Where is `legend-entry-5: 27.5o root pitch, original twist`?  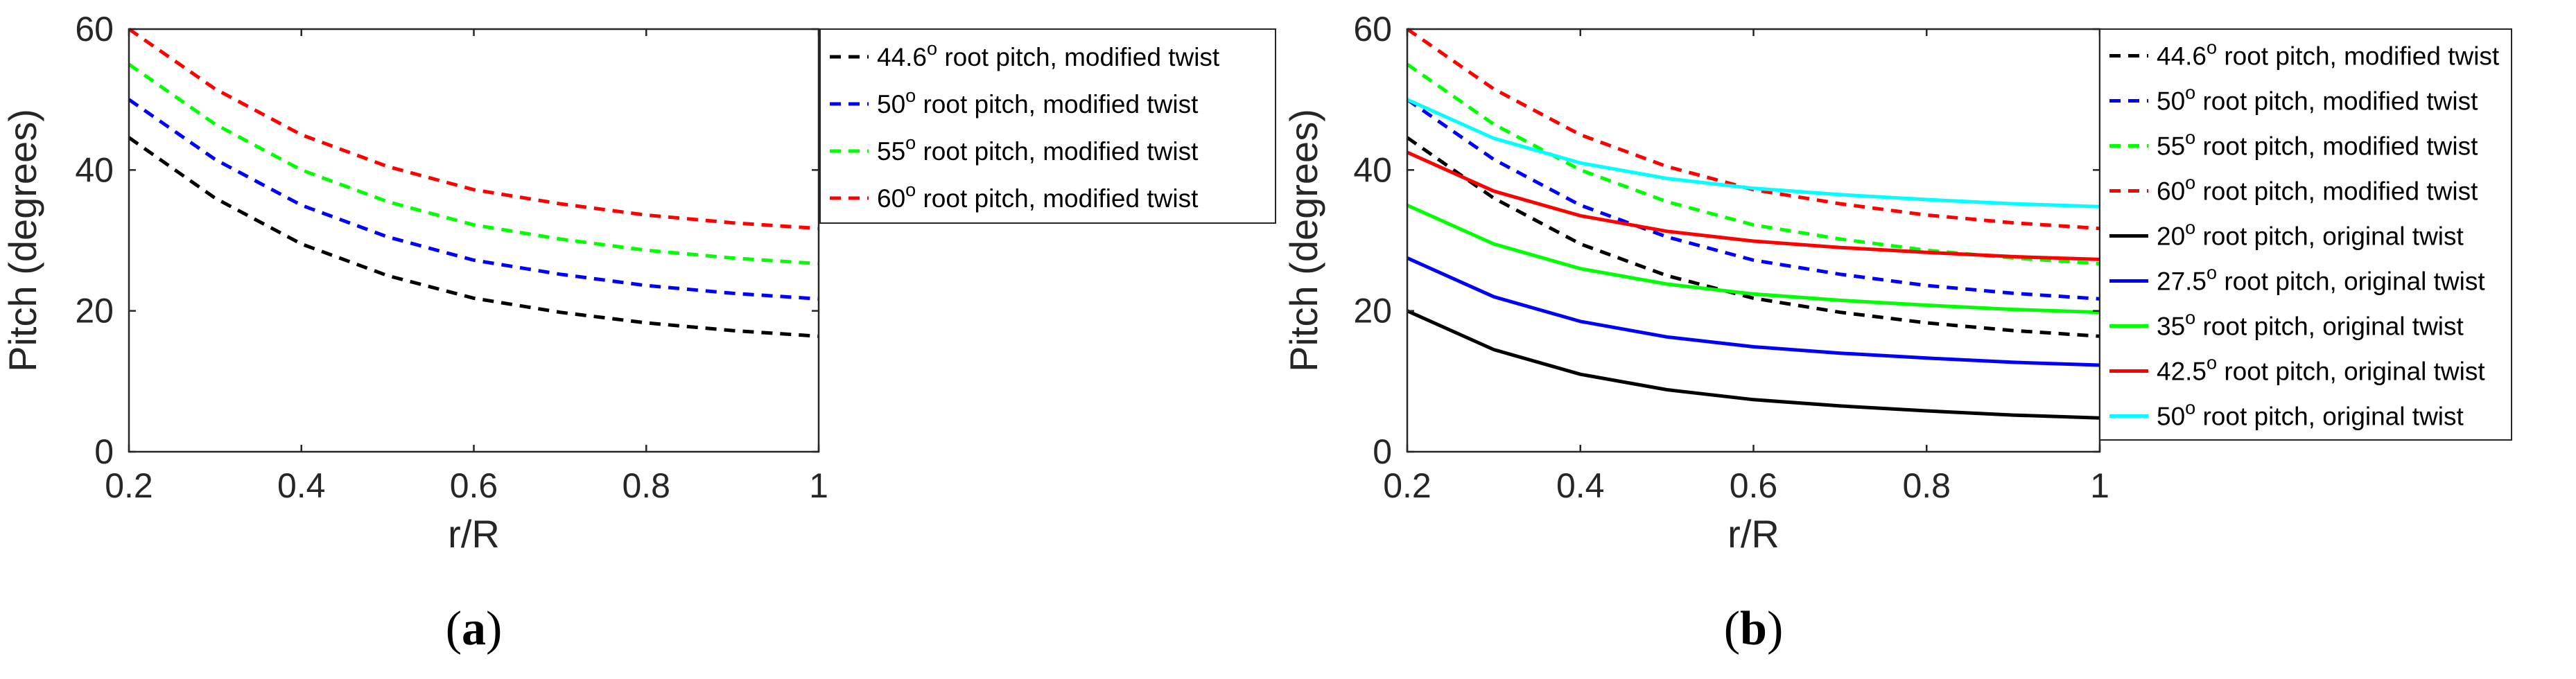 legend-entry-5: 27.5o root pitch, original twist is located at coordinates (2321, 279).